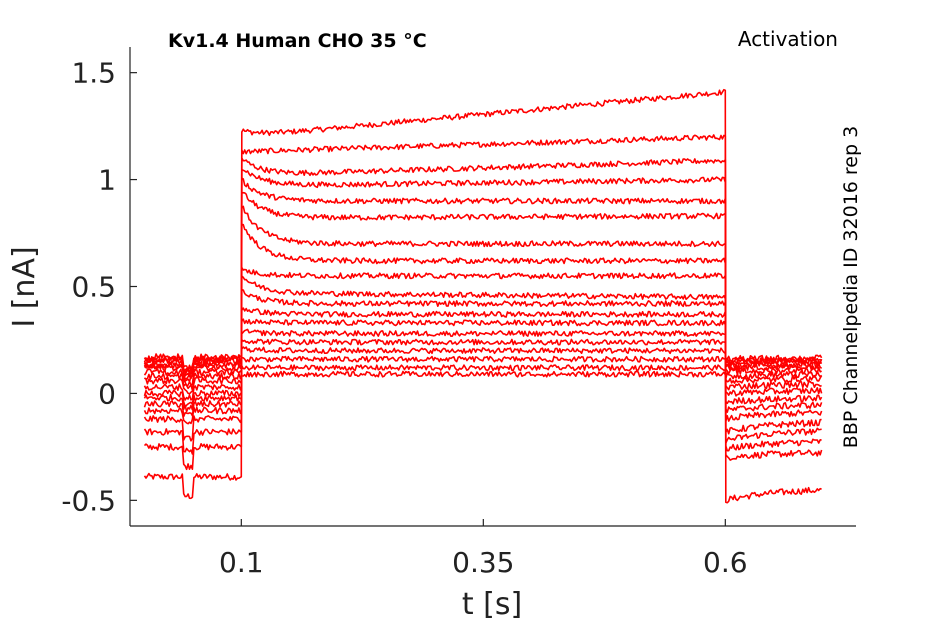  I want to click on source-label: BBP Channelpedia ID 32016 rep 3, so click(851, 287).